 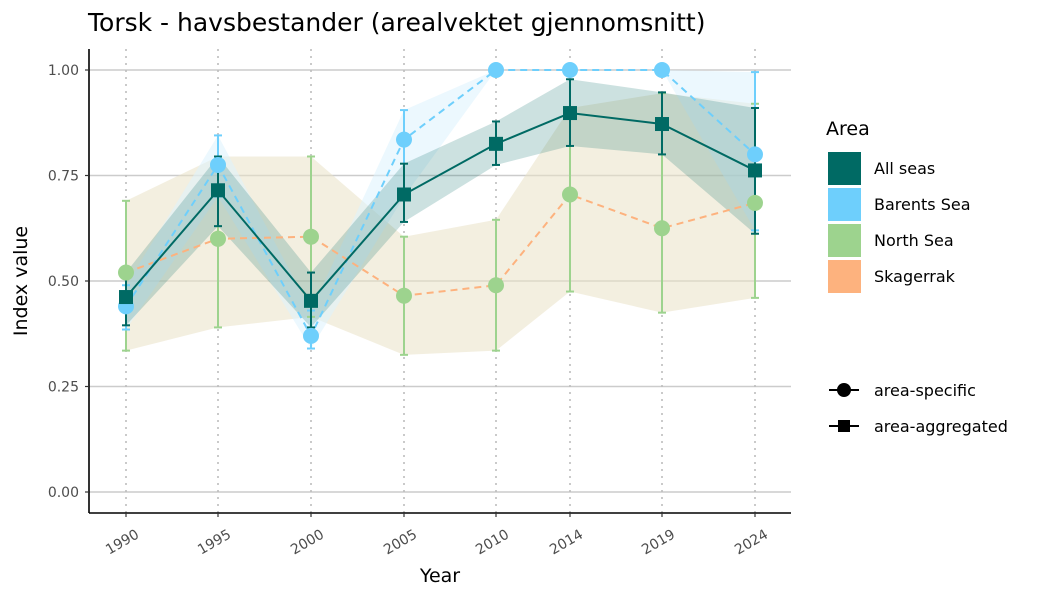 What do you see at coordinates (658, 543) in the screenshot?
I see `x-tick-label: 2019` at bounding box center [658, 543].